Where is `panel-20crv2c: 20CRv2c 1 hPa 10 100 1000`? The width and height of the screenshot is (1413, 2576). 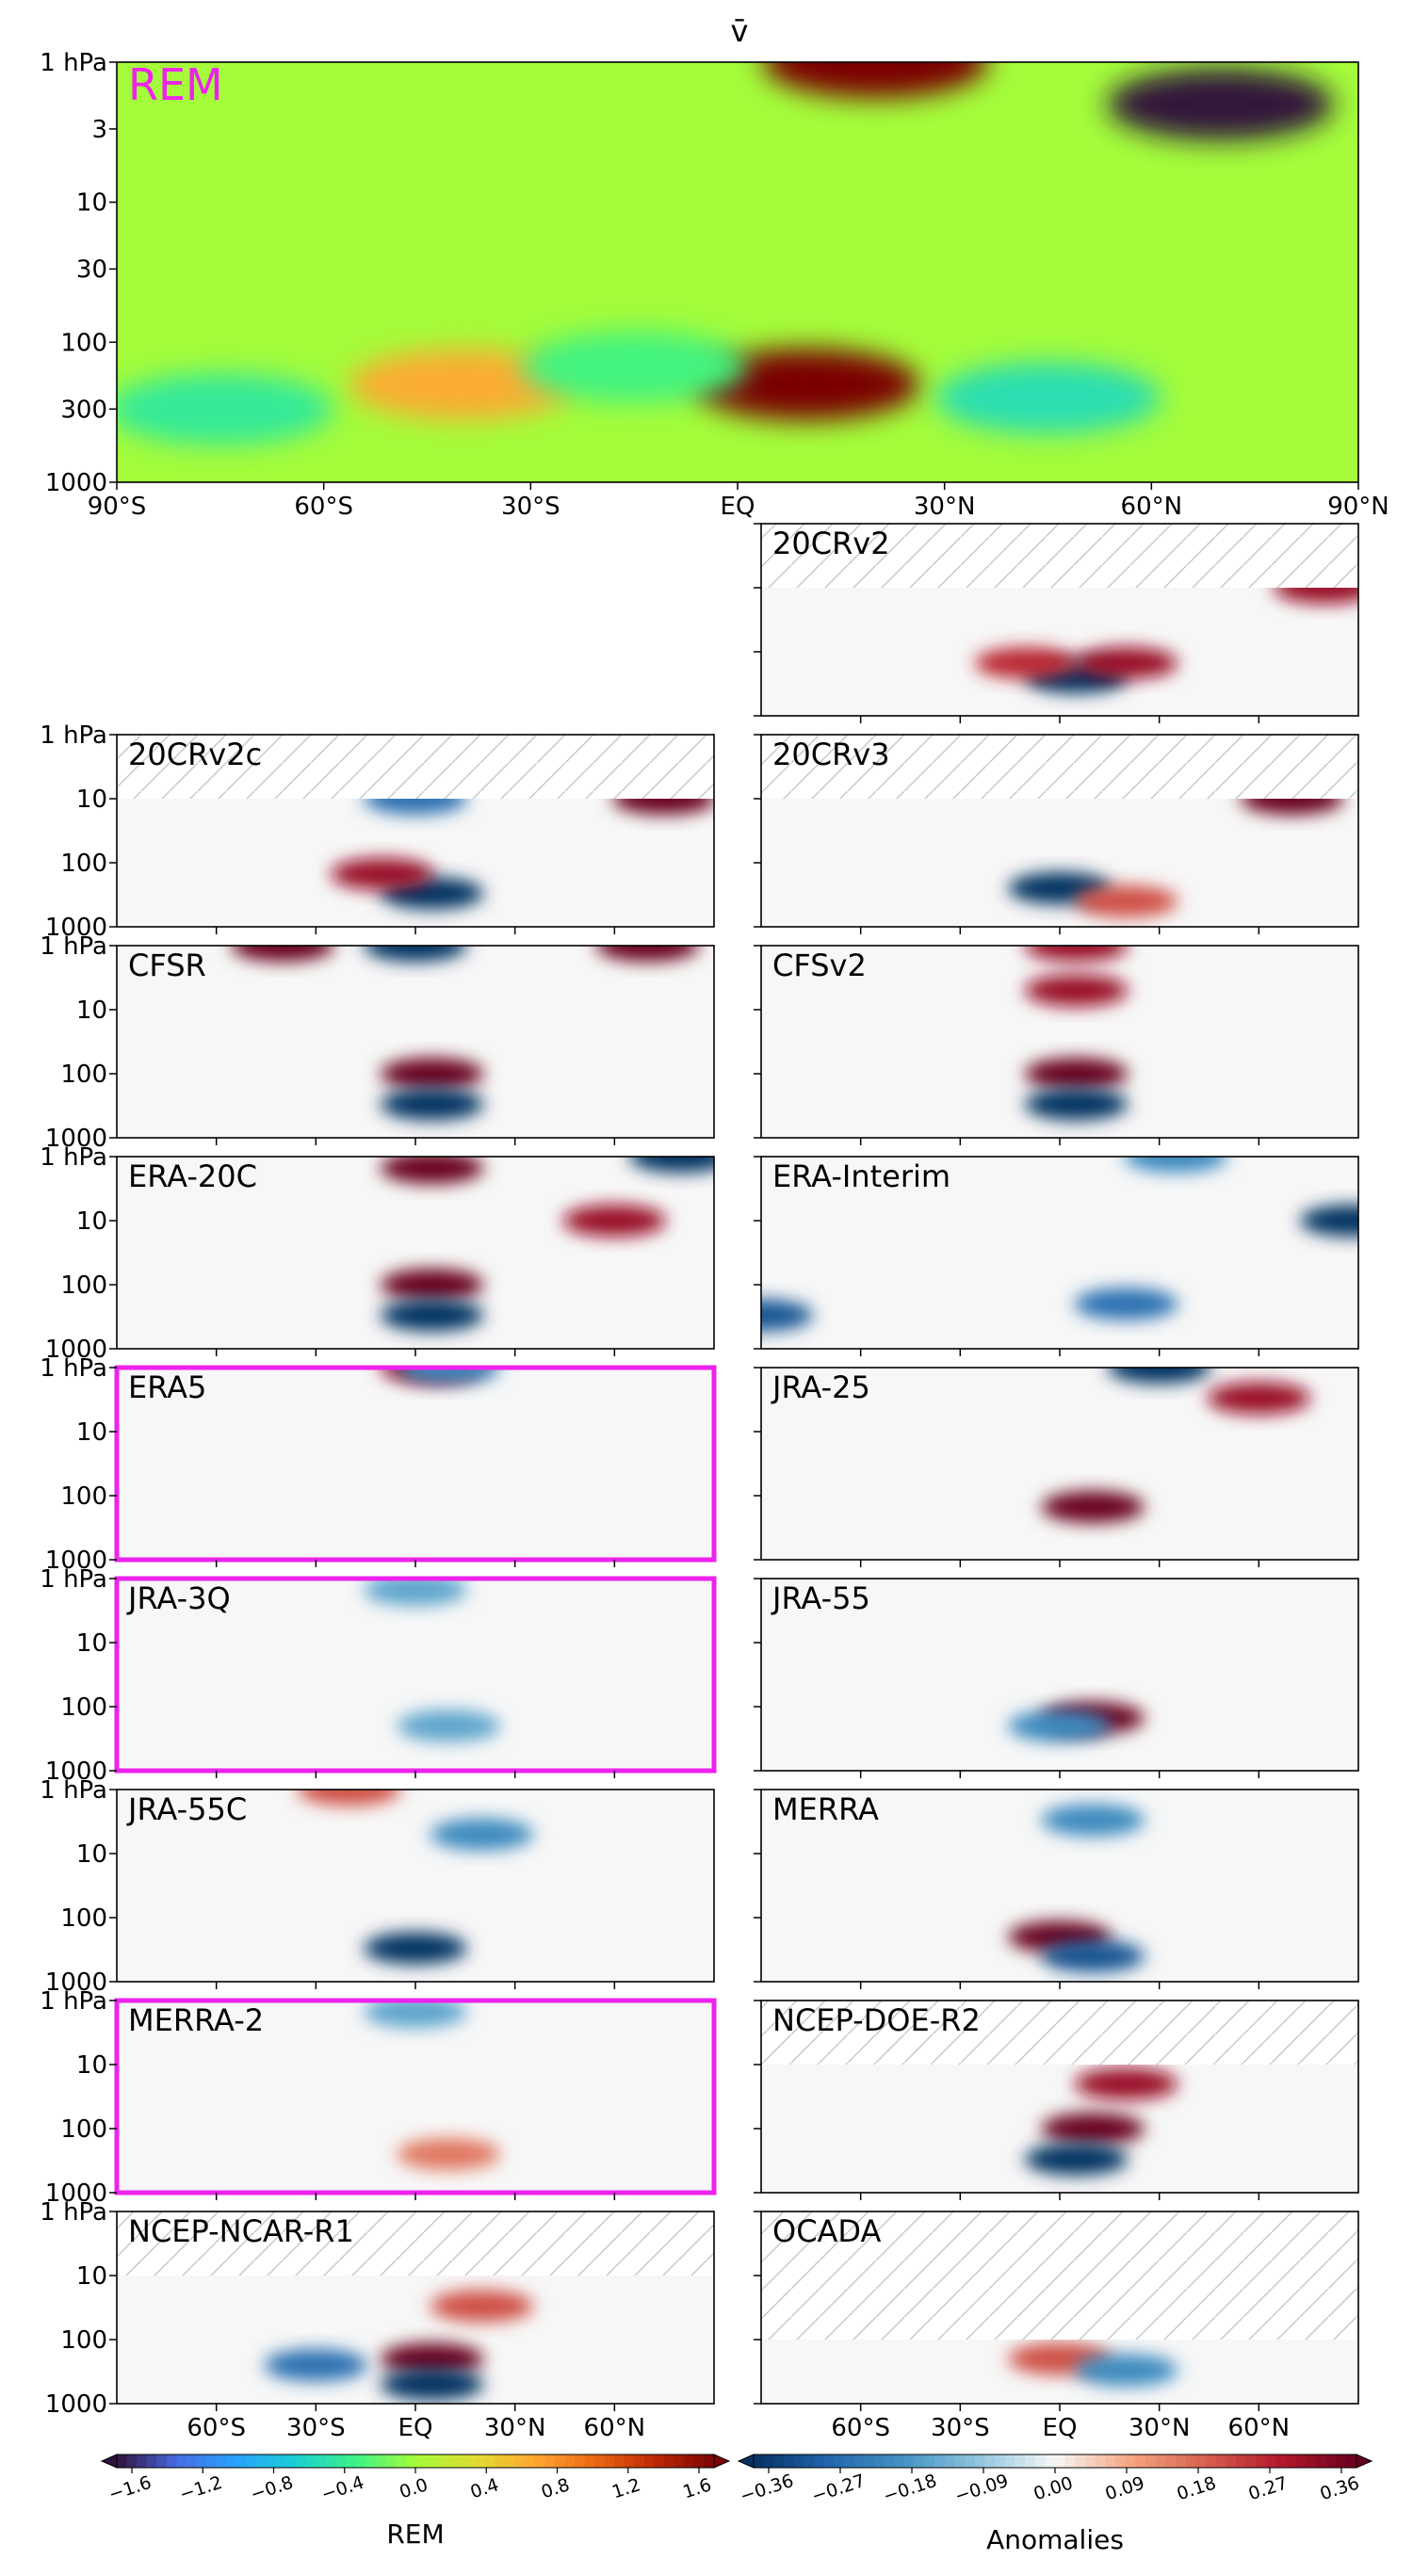
panel-20crv2c: 20CRv2c 1 hPa 10 100 1000 is located at coordinates (377, 831).